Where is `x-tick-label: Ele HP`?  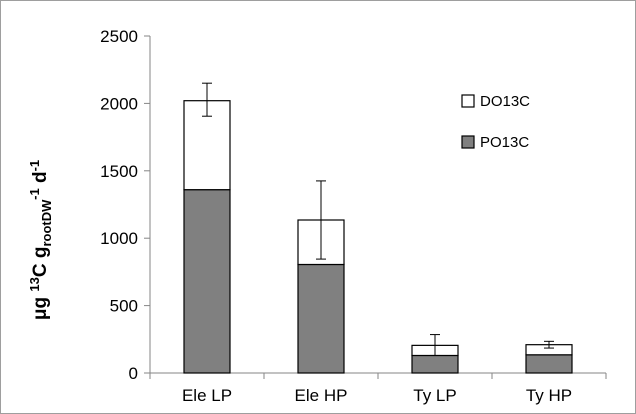 x-tick-label: Ele HP is located at coordinates (321, 395).